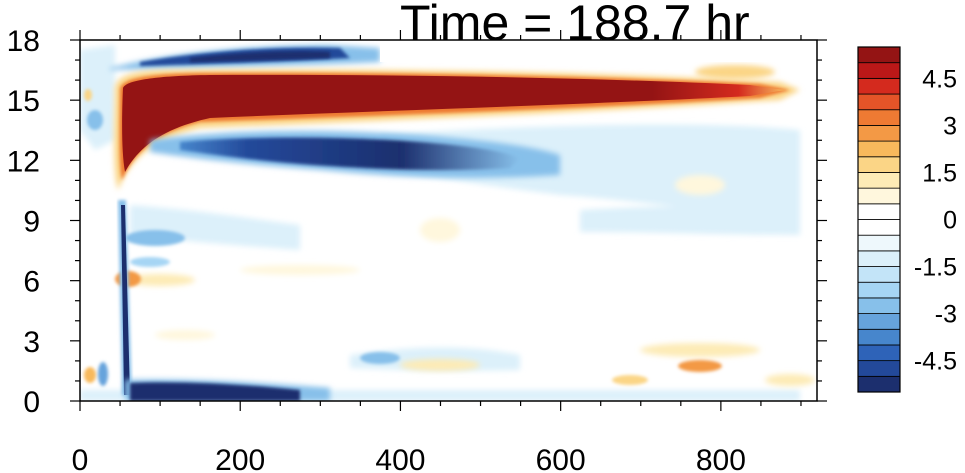 This screenshot has width=965, height=473. I want to click on title-backdrop, so click(598, 51).